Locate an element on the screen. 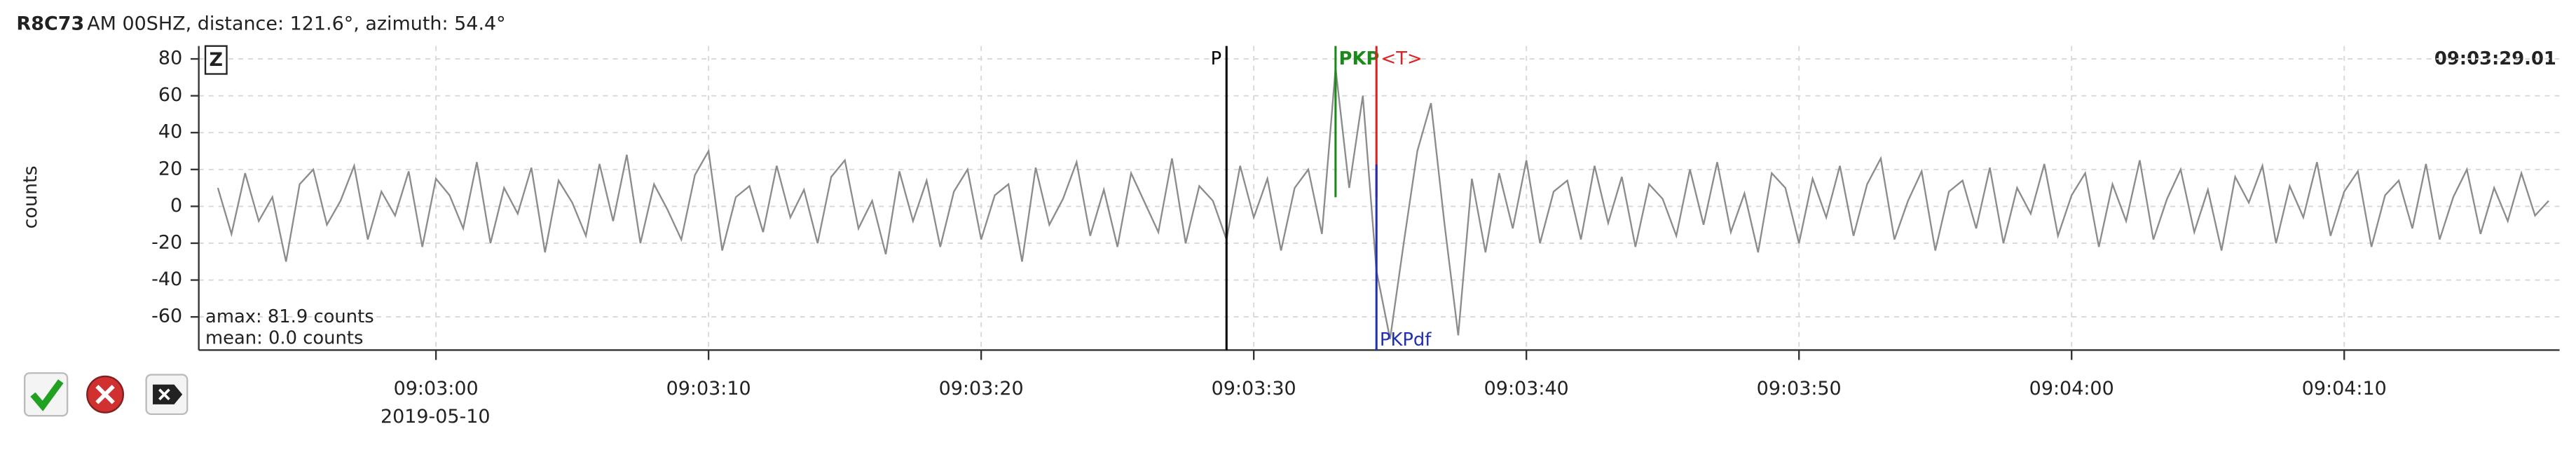 Image resolution: width=2576 pixels, height=450 pixels. check-icon is located at coordinates (47, 395).